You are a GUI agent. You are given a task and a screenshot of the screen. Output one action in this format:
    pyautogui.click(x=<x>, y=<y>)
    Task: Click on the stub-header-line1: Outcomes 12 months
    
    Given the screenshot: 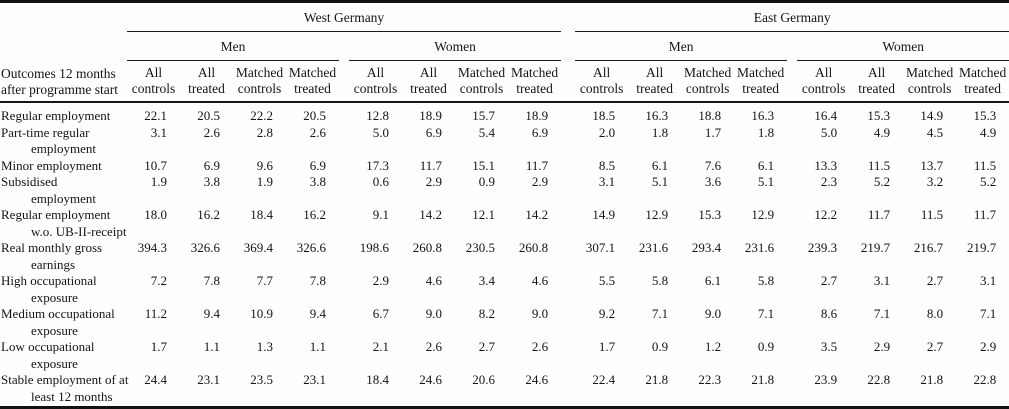 What is the action you would take?
    pyautogui.click(x=58, y=73)
    